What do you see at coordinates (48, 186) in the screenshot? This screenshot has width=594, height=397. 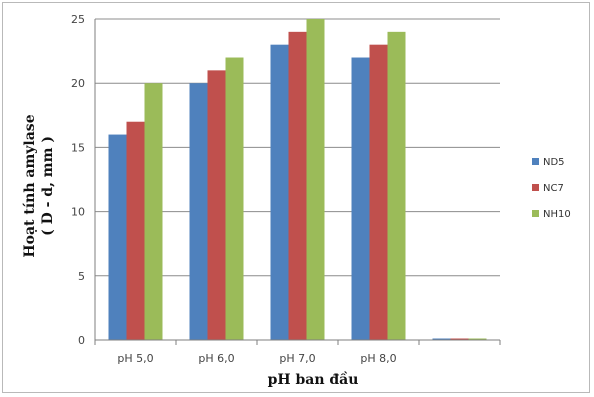 I see `y-axis-title-line2: ( D - d, mm )` at bounding box center [48, 186].